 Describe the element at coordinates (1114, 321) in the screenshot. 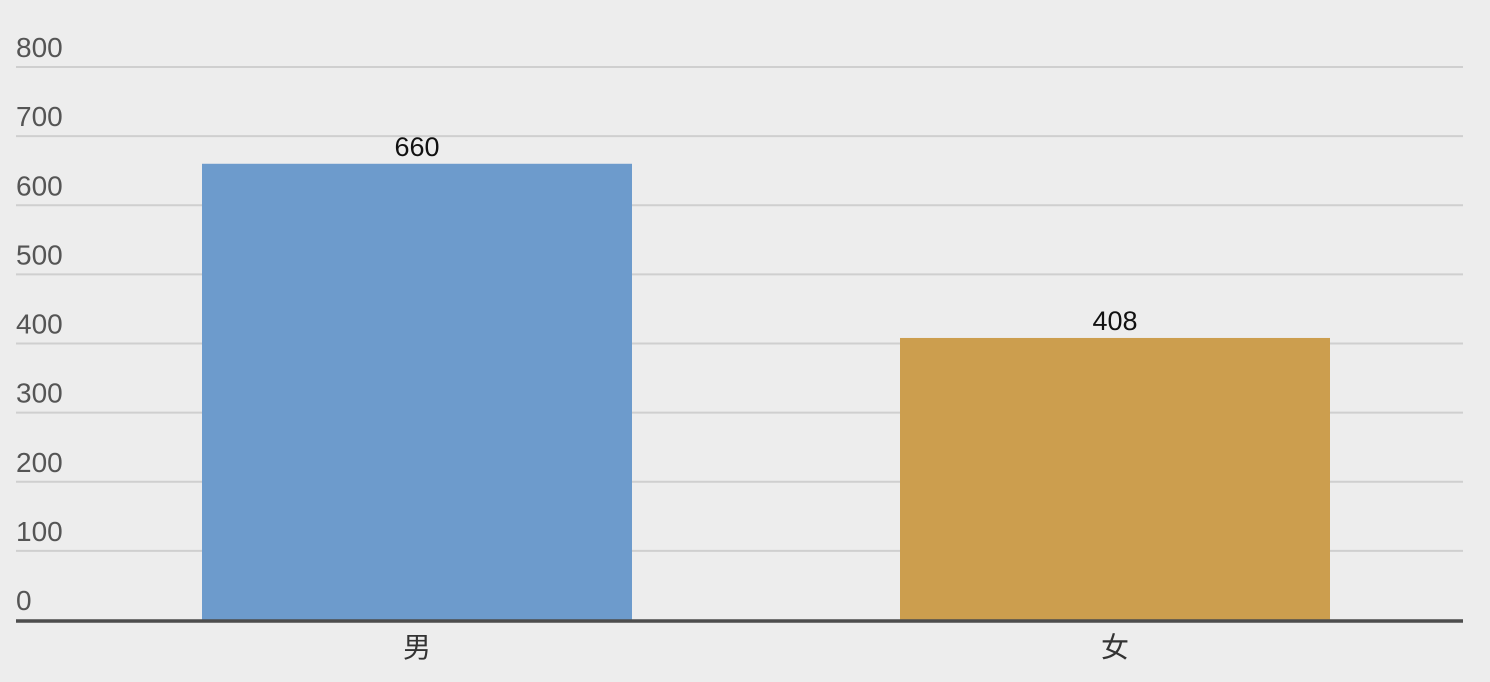

I see `data-label-1: 408` at that location.